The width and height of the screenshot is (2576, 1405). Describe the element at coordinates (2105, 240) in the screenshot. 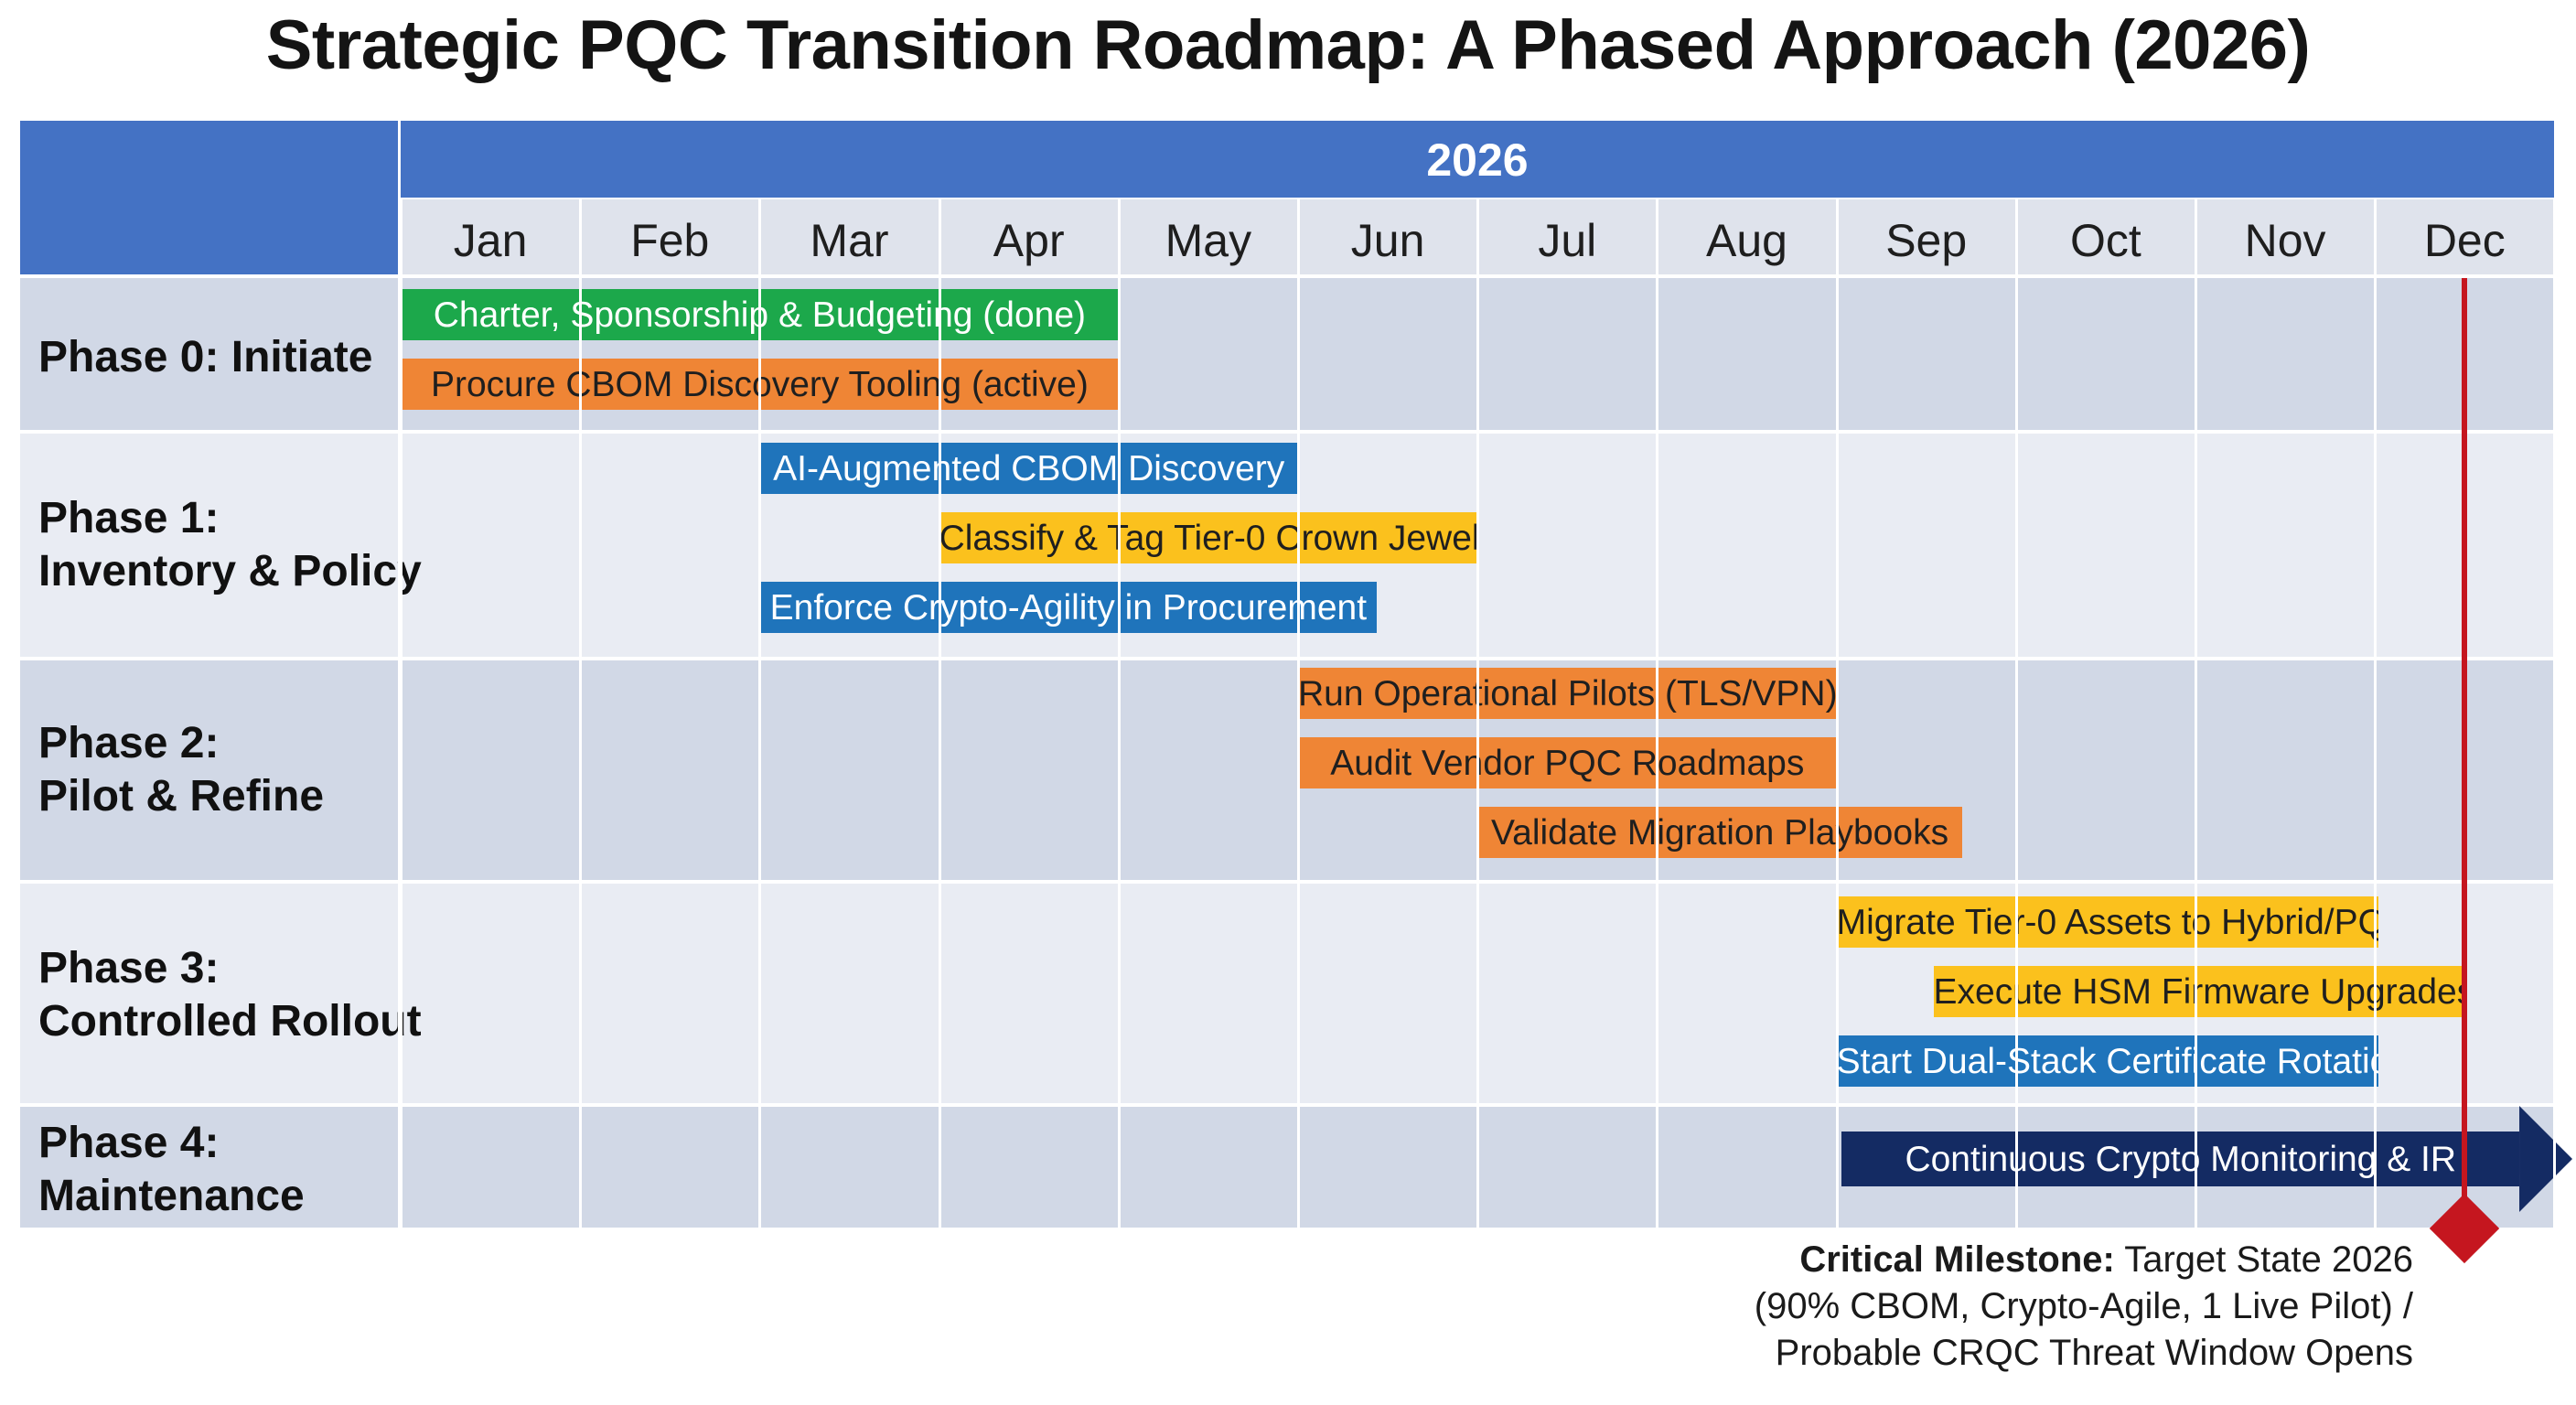

I see `month-label-oct: Oct` at that location.